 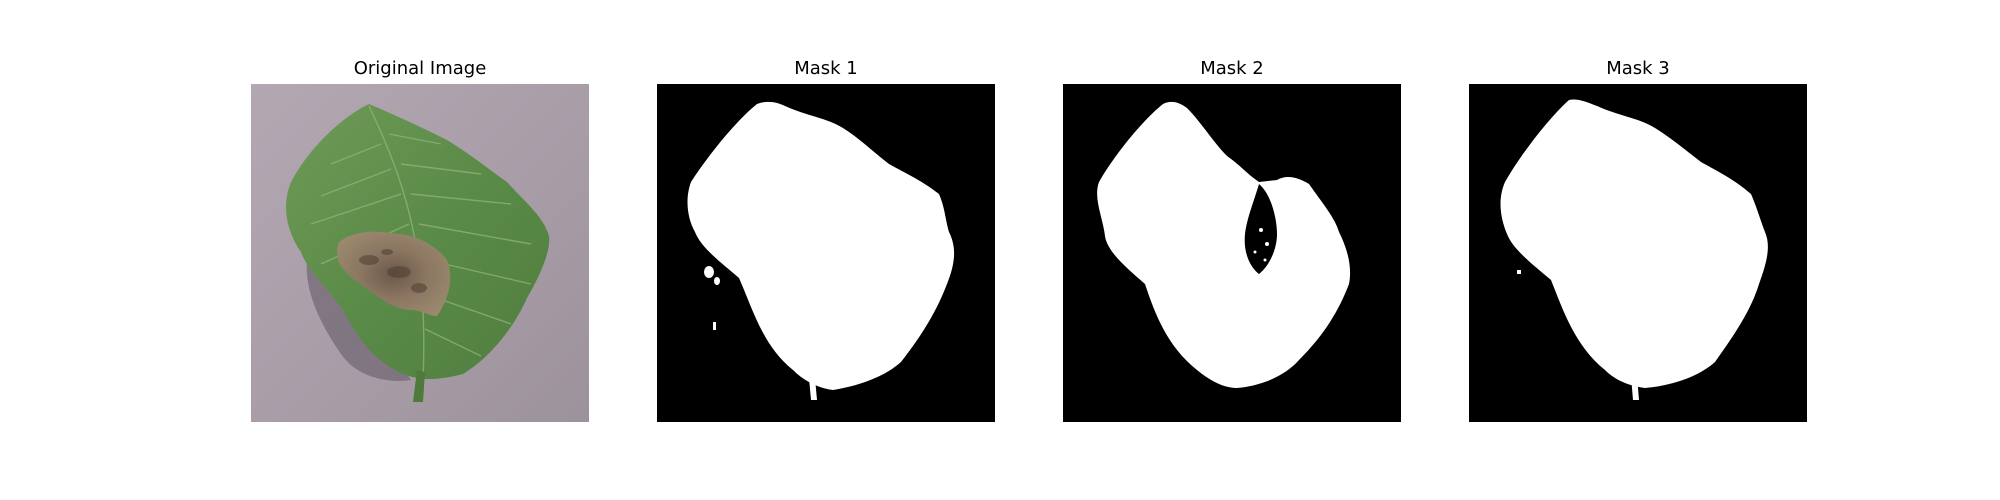 I want to click on mask-3-shape, so click(x=1638, y=253).